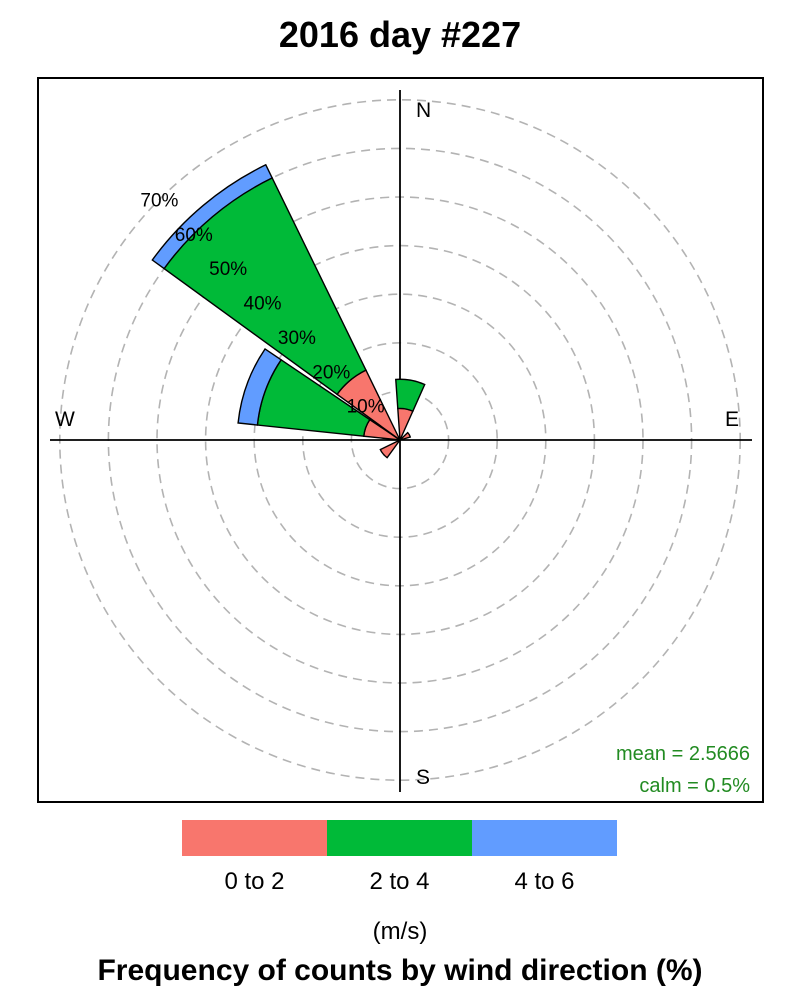 This screenshot has height=1000, width=800. I want to click on mean-stat: mean = 2.5666, so click(683, 754).